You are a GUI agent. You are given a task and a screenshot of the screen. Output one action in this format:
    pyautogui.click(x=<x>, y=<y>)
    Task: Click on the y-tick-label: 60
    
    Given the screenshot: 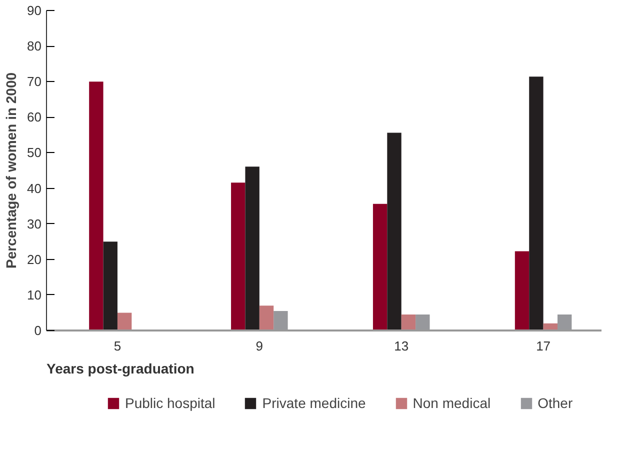 What is the action you would take?
    pyautogui.click(x=34, y=117)
    